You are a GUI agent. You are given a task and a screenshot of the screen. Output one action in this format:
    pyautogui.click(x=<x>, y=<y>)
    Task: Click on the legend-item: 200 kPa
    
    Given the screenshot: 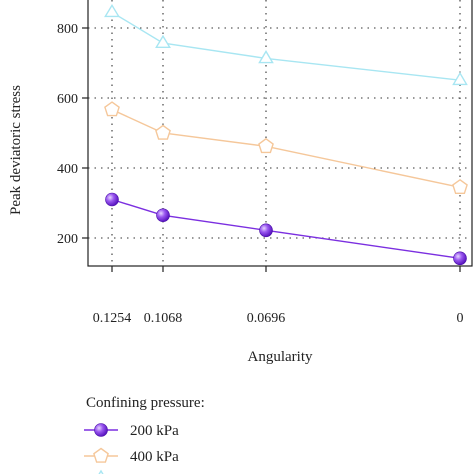 What is the action you would take?
    pyautogui.click(x=131, y=431)
    